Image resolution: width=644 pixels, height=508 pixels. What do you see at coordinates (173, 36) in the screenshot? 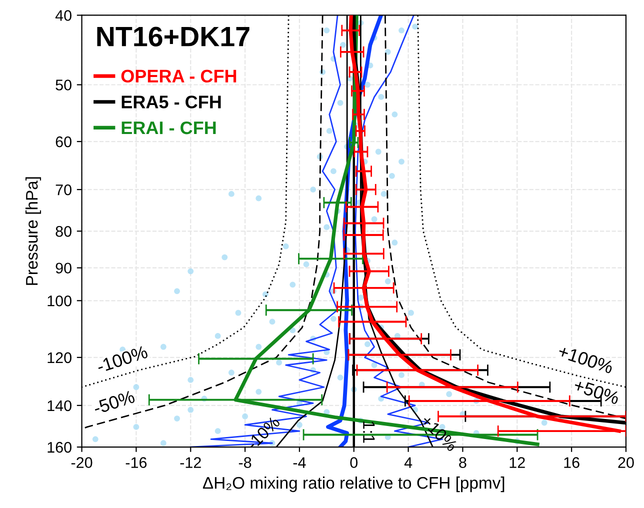
I see `chart-title: NT16+DK17` at bounding box center [173, 36].